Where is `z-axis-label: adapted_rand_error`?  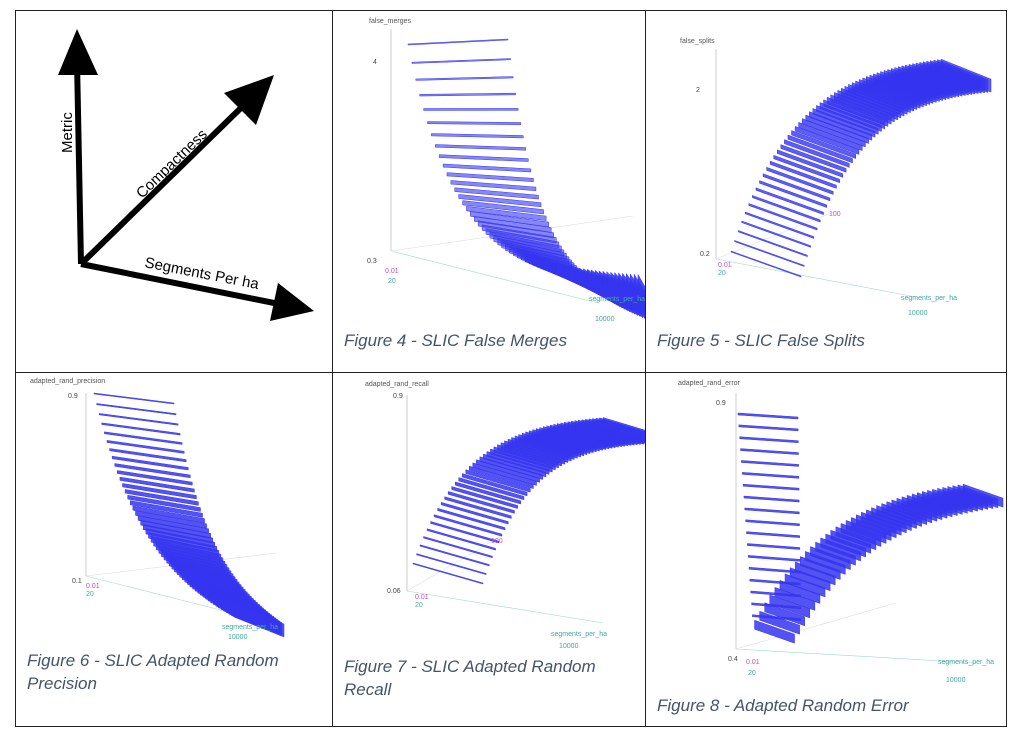
z-axis-label: adapted_rand_error is located at coordinates (709, 383).